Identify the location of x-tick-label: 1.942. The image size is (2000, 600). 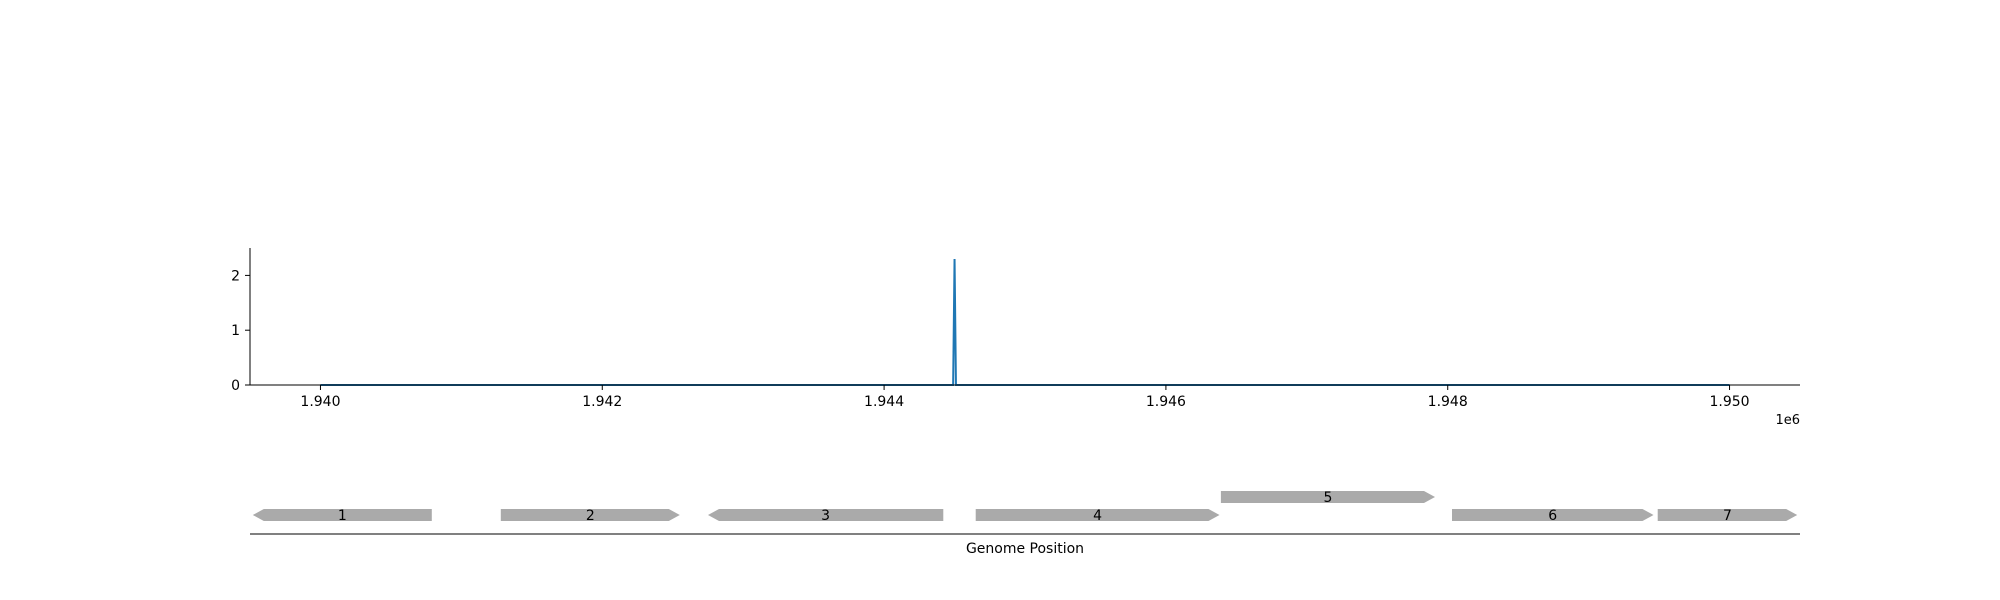
(602, 402).